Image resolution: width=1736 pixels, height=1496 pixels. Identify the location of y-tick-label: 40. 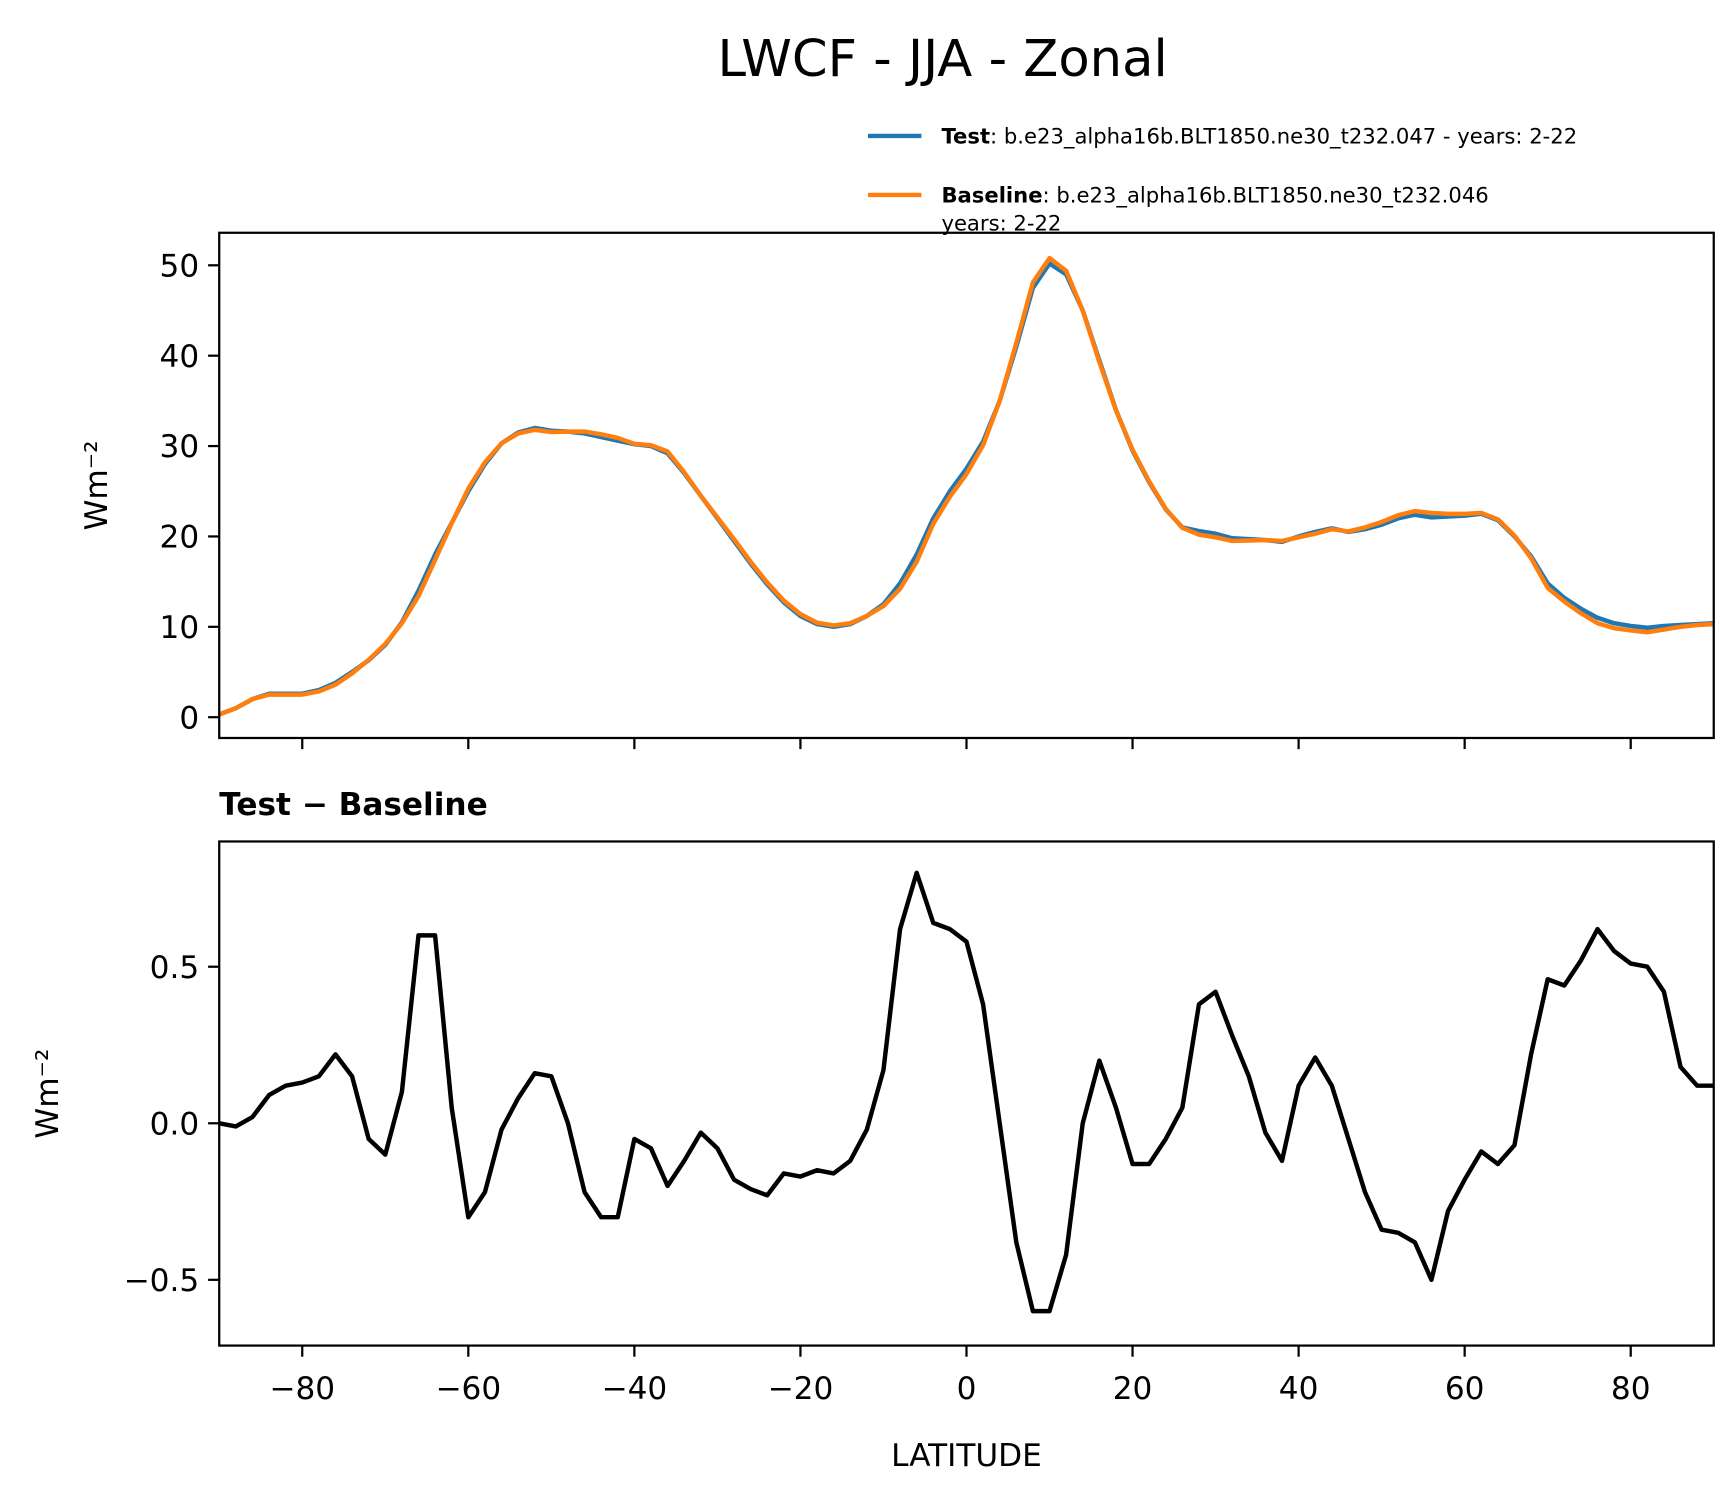
(180, 357).